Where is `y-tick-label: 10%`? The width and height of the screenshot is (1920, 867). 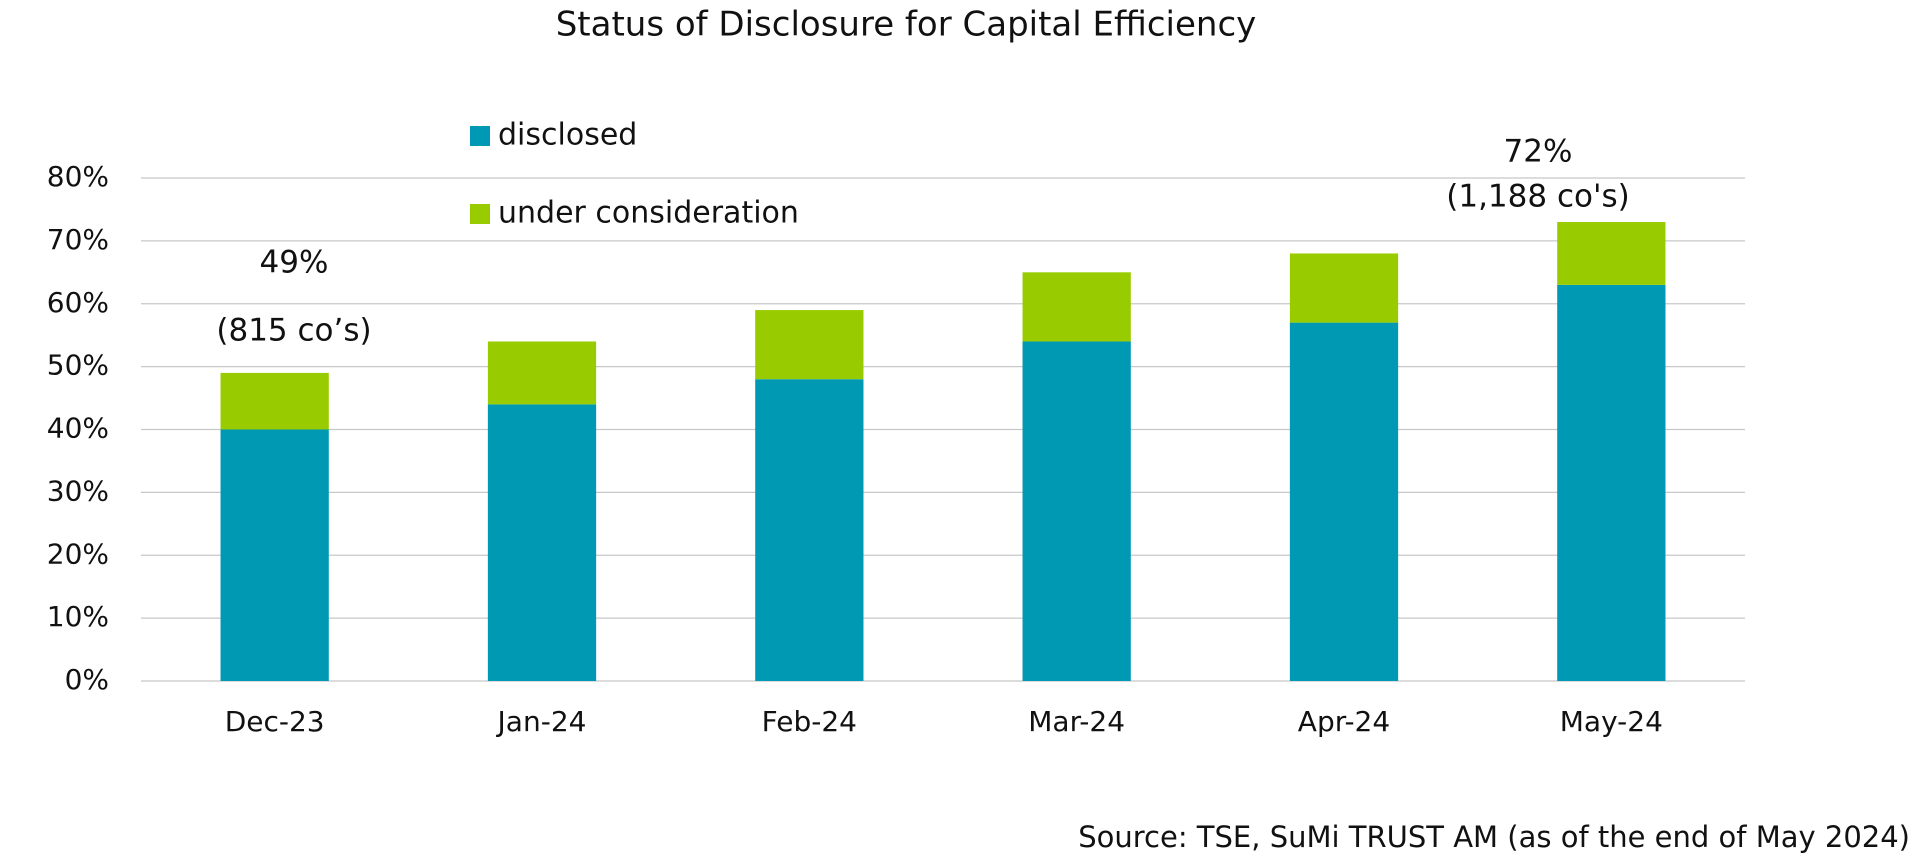 y-tick-label: 10% is located at coordinates (78, 616).